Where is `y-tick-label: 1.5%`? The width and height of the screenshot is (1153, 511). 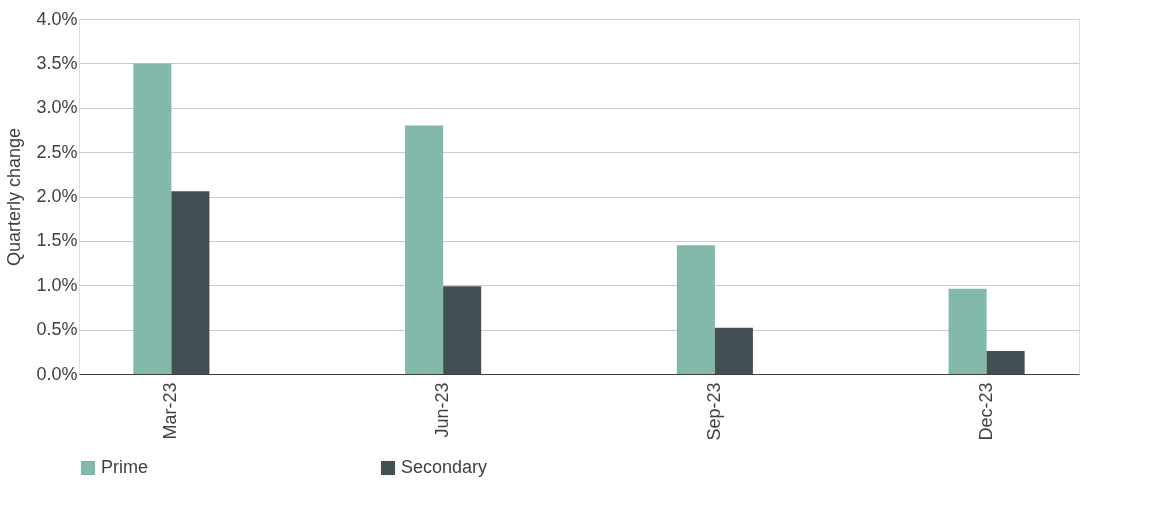
y-tick-label: 1.5% is located at coordinates (57, 240).